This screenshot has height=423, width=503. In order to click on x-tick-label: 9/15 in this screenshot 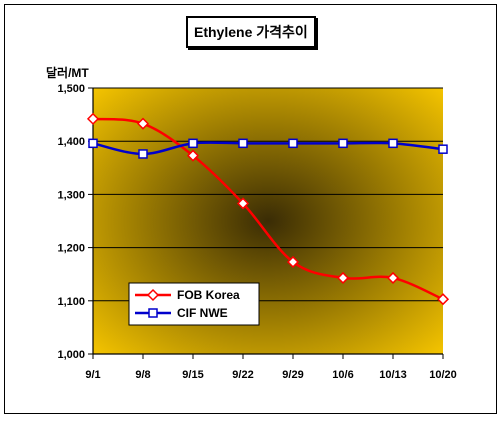, I will do `click(192, 375)`.